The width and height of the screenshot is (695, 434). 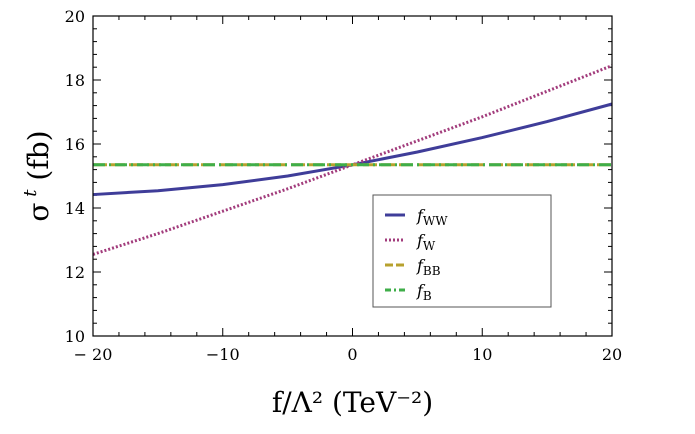 What do you see at coordinates (75, 16) in the screenshot?
I see `y-tick-label: 20` at bounding box center [75, 16].